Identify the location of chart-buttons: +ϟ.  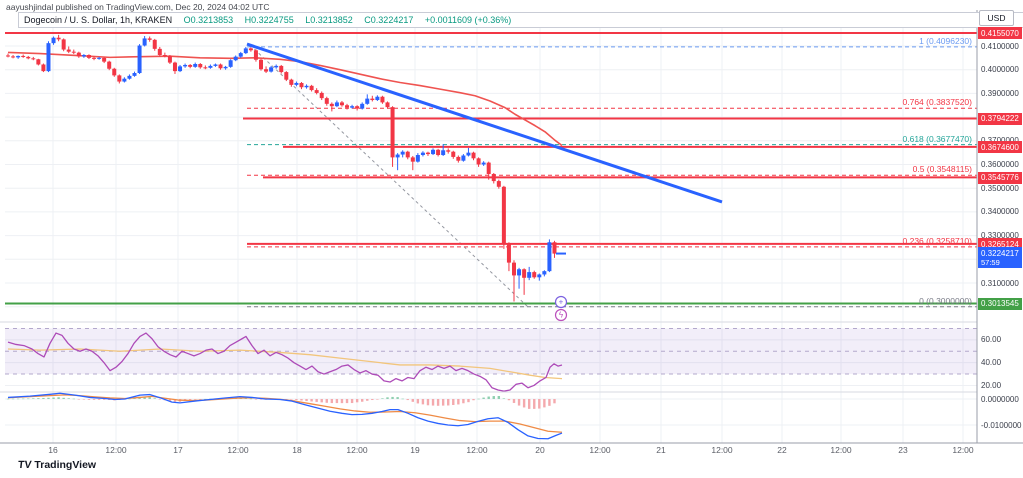
(561, 308).